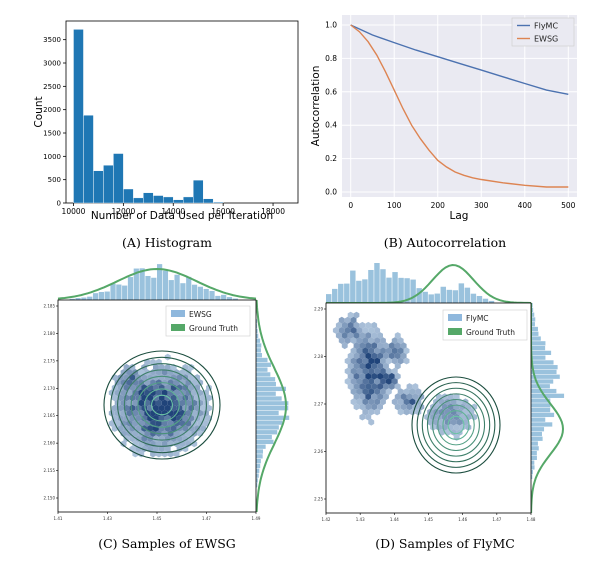  I want to click on legend-swatch-ground-truth, so click(178, 327).